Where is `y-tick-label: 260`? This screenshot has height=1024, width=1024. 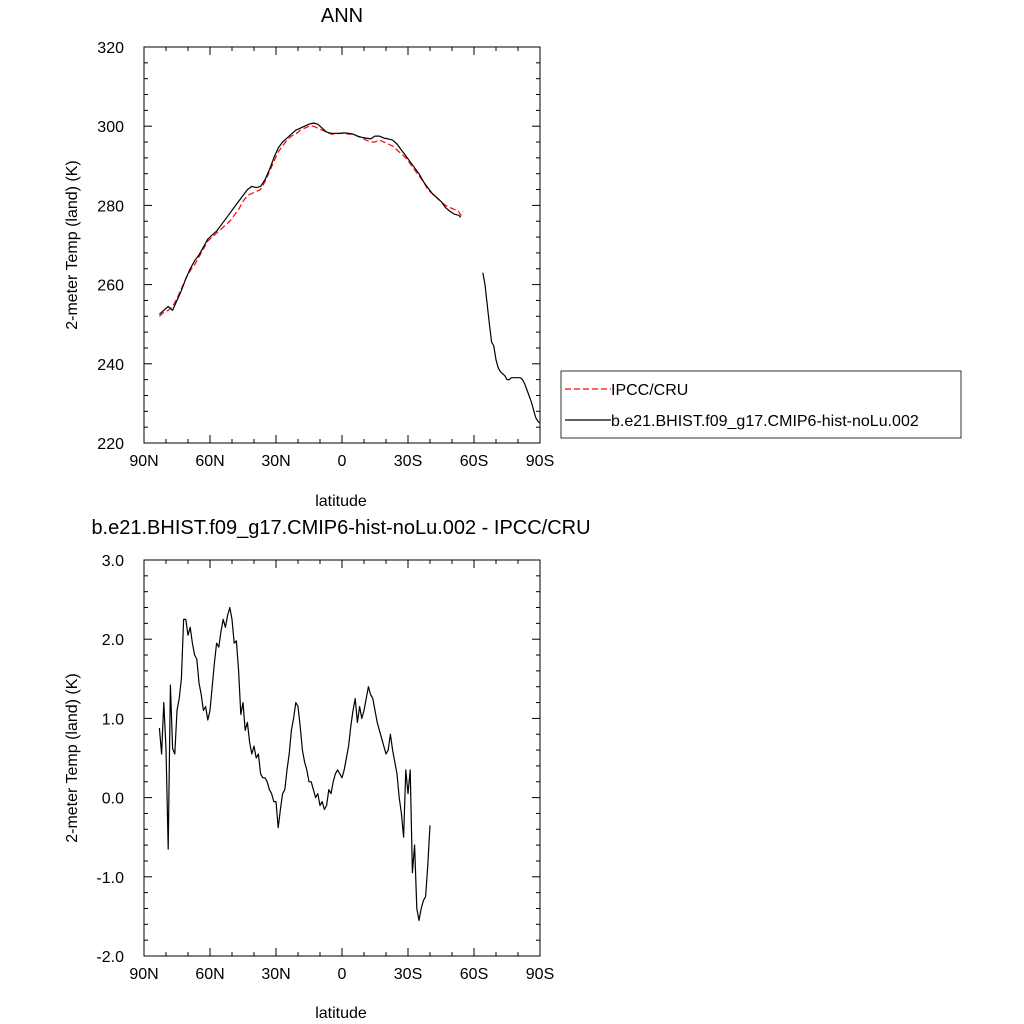
y-tick-label: 260 is located at coordinates (110, 286).